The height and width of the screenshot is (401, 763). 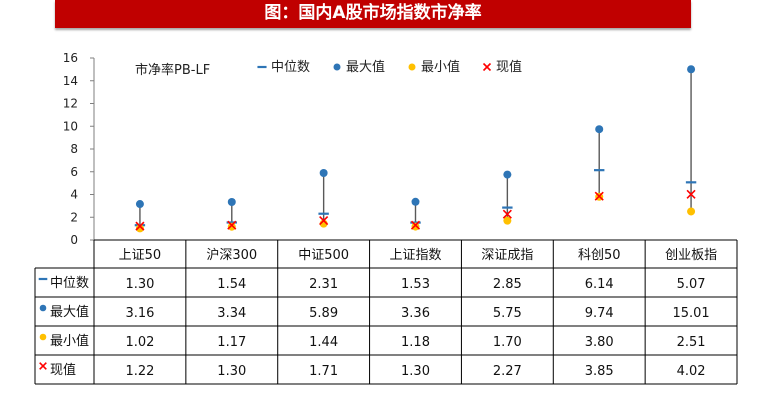 I want to click on table-cell: 3.85, so click(x=599, y=371).